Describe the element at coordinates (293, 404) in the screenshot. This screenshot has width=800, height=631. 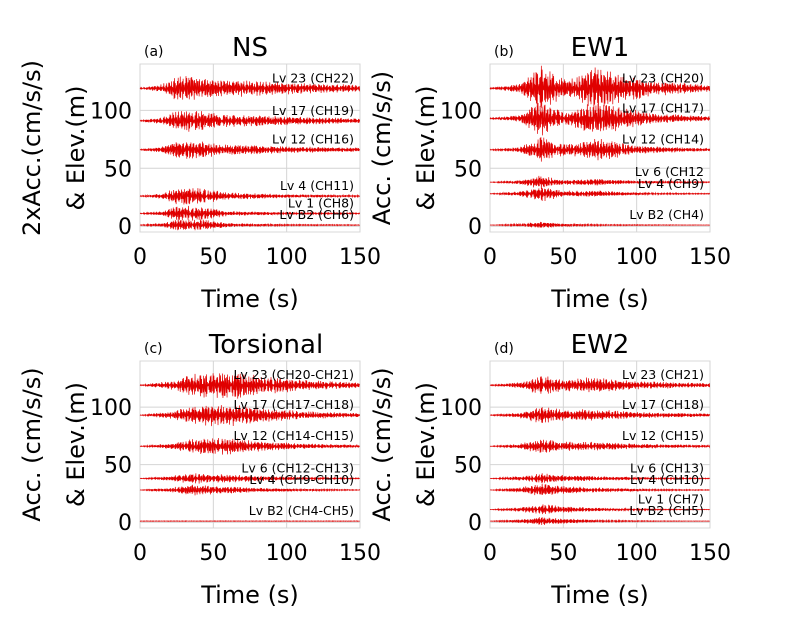
I see `trace-label: Lv 17 (CH17-CH18)` at that location.